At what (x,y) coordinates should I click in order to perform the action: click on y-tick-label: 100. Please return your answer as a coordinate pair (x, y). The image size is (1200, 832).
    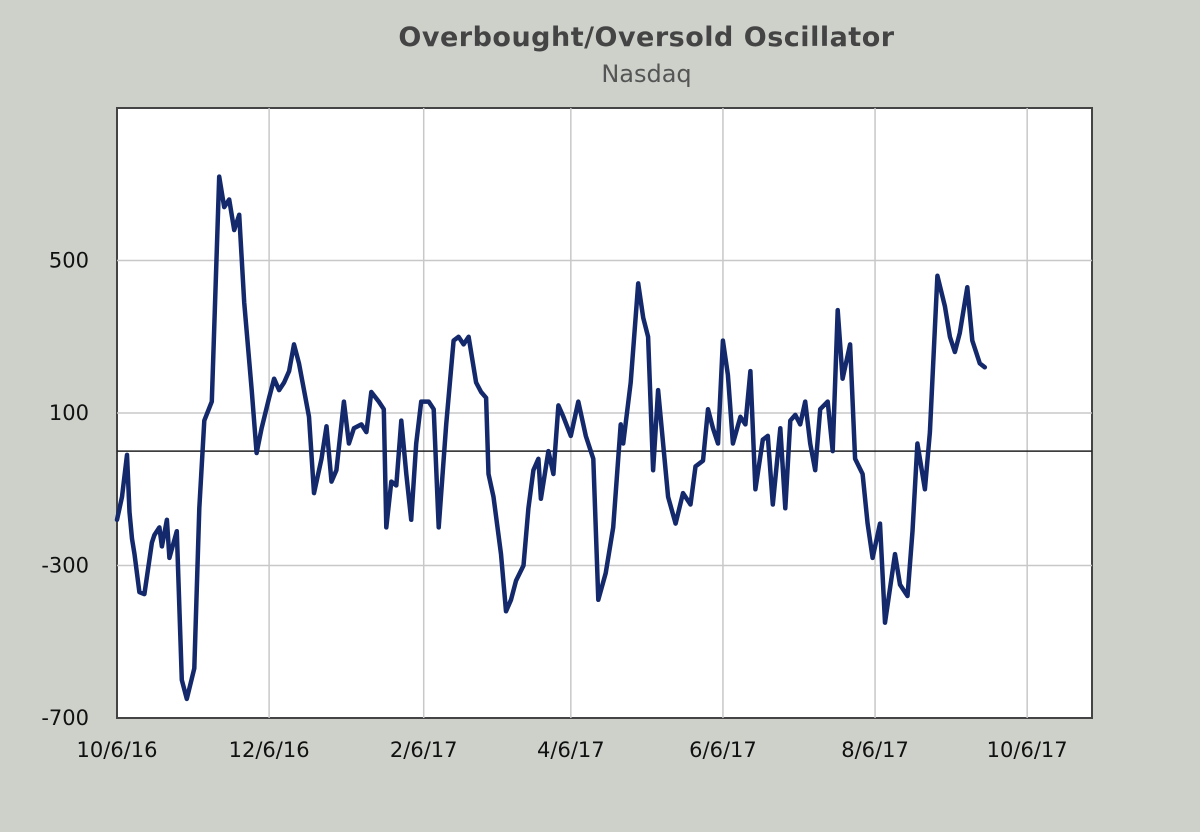
    Looking at the image, I should click on (69, 413).